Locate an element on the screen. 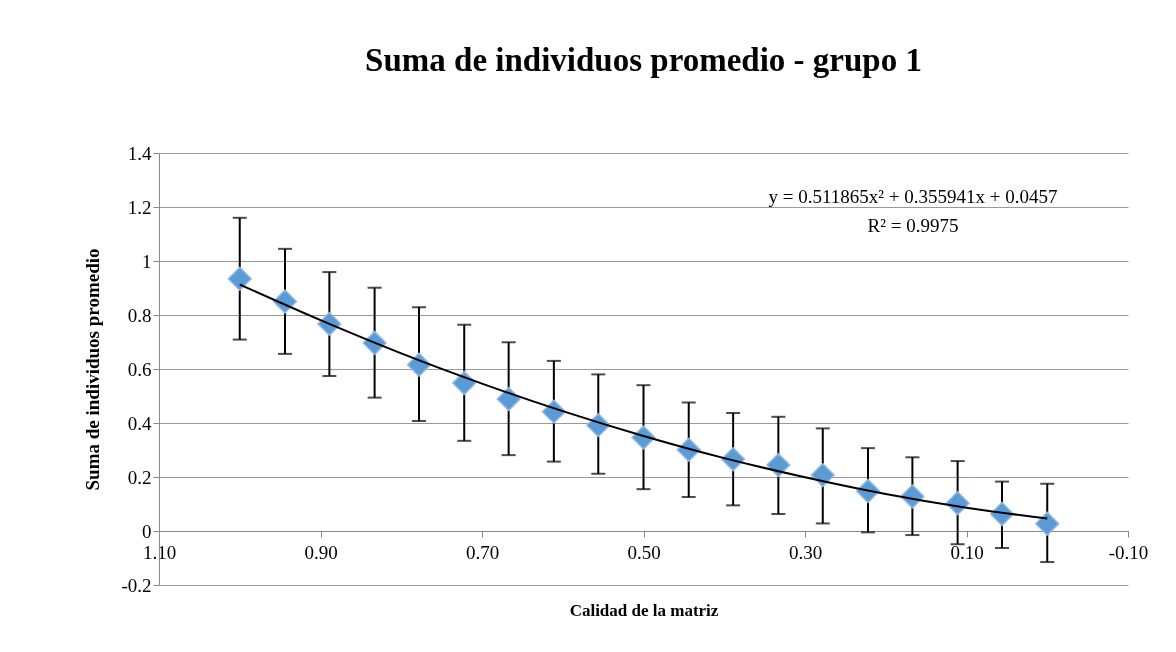 Image resolution: width=1176 pixels, height=652 pixels. x-tick-label: 0.50 is located at coordinates (644, 552).